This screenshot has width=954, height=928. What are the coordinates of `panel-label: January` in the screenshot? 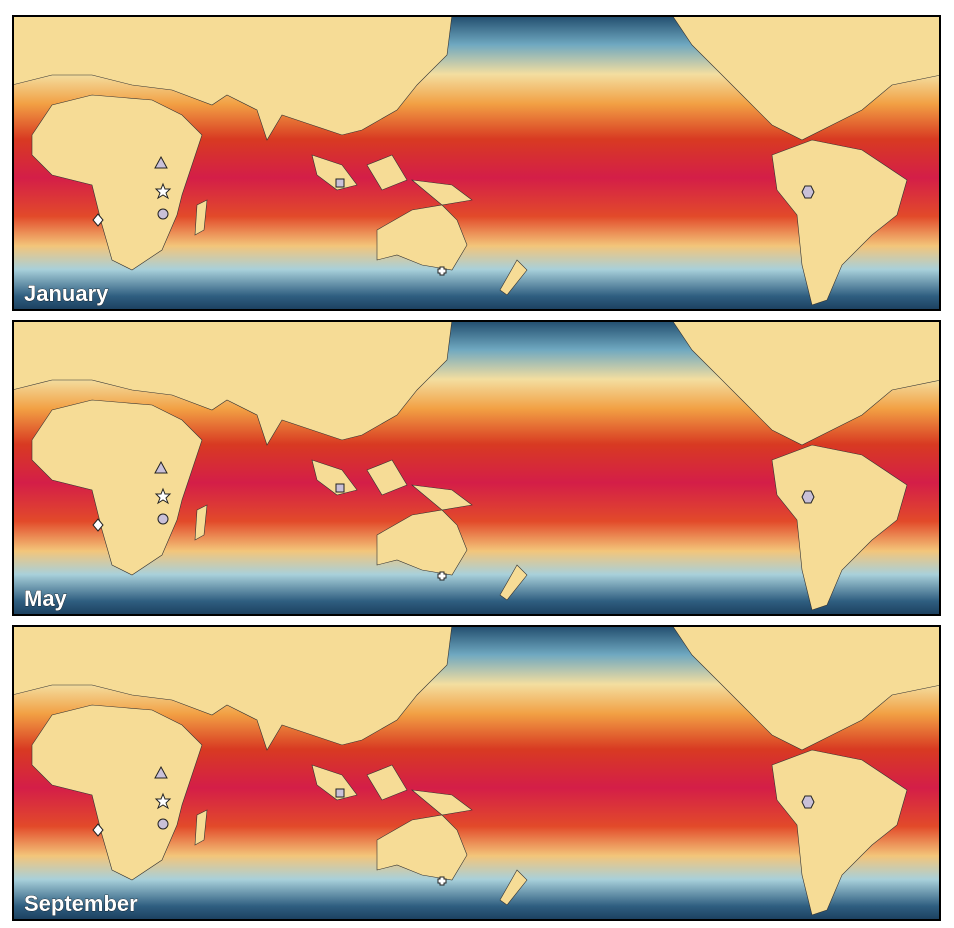 It's located at (66, 293).